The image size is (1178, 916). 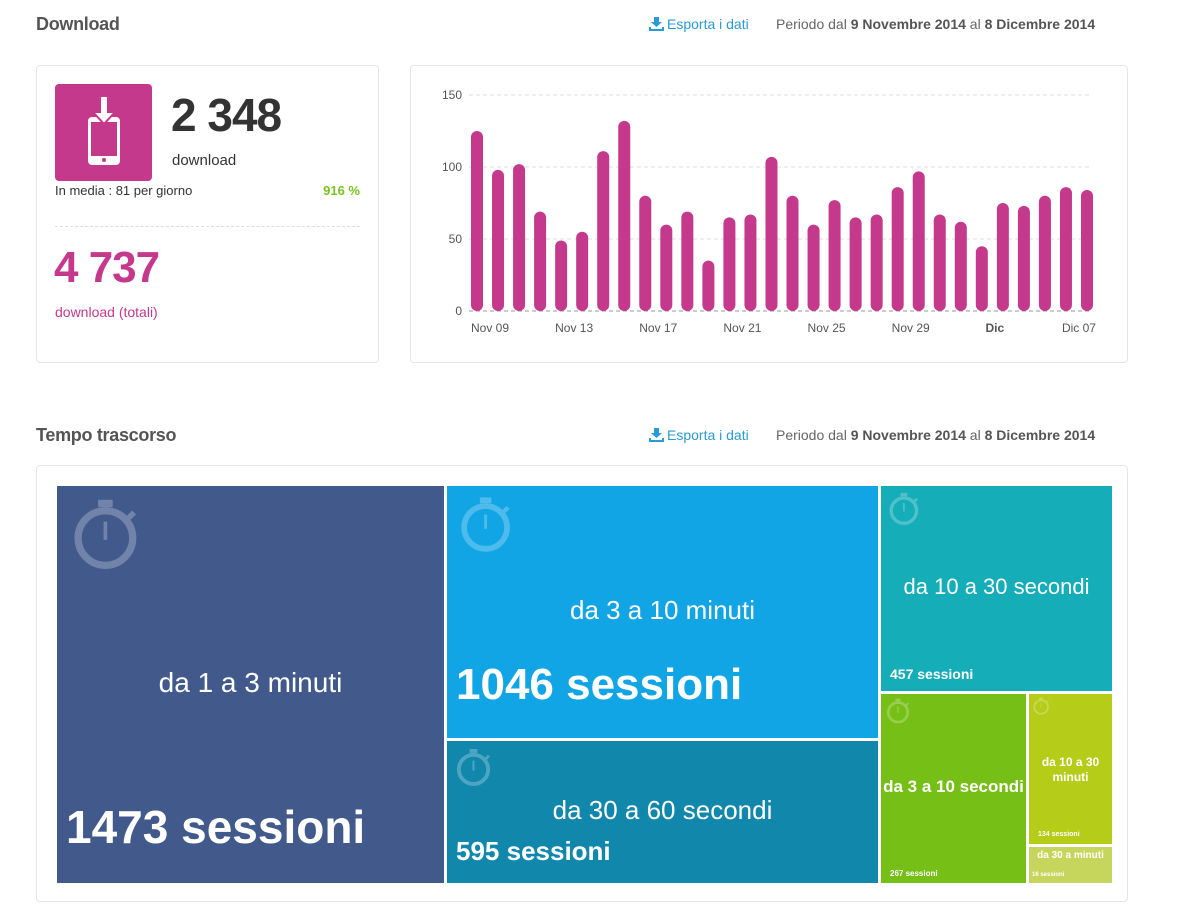 I want to click on y-tick-label: 50, so click(x=456, y=239).